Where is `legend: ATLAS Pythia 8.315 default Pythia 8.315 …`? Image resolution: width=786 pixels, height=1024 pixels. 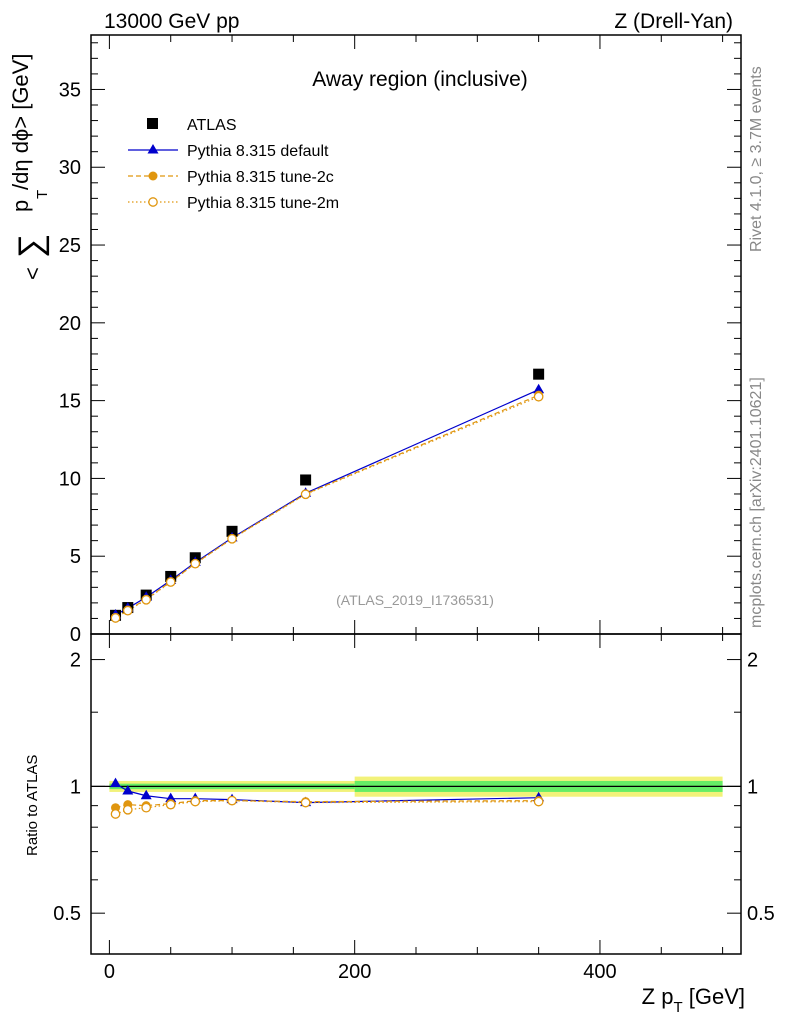
legend: ATLAS Pythia 8.315 default Pythia 8.315 … is located at coordinates (233, 164).